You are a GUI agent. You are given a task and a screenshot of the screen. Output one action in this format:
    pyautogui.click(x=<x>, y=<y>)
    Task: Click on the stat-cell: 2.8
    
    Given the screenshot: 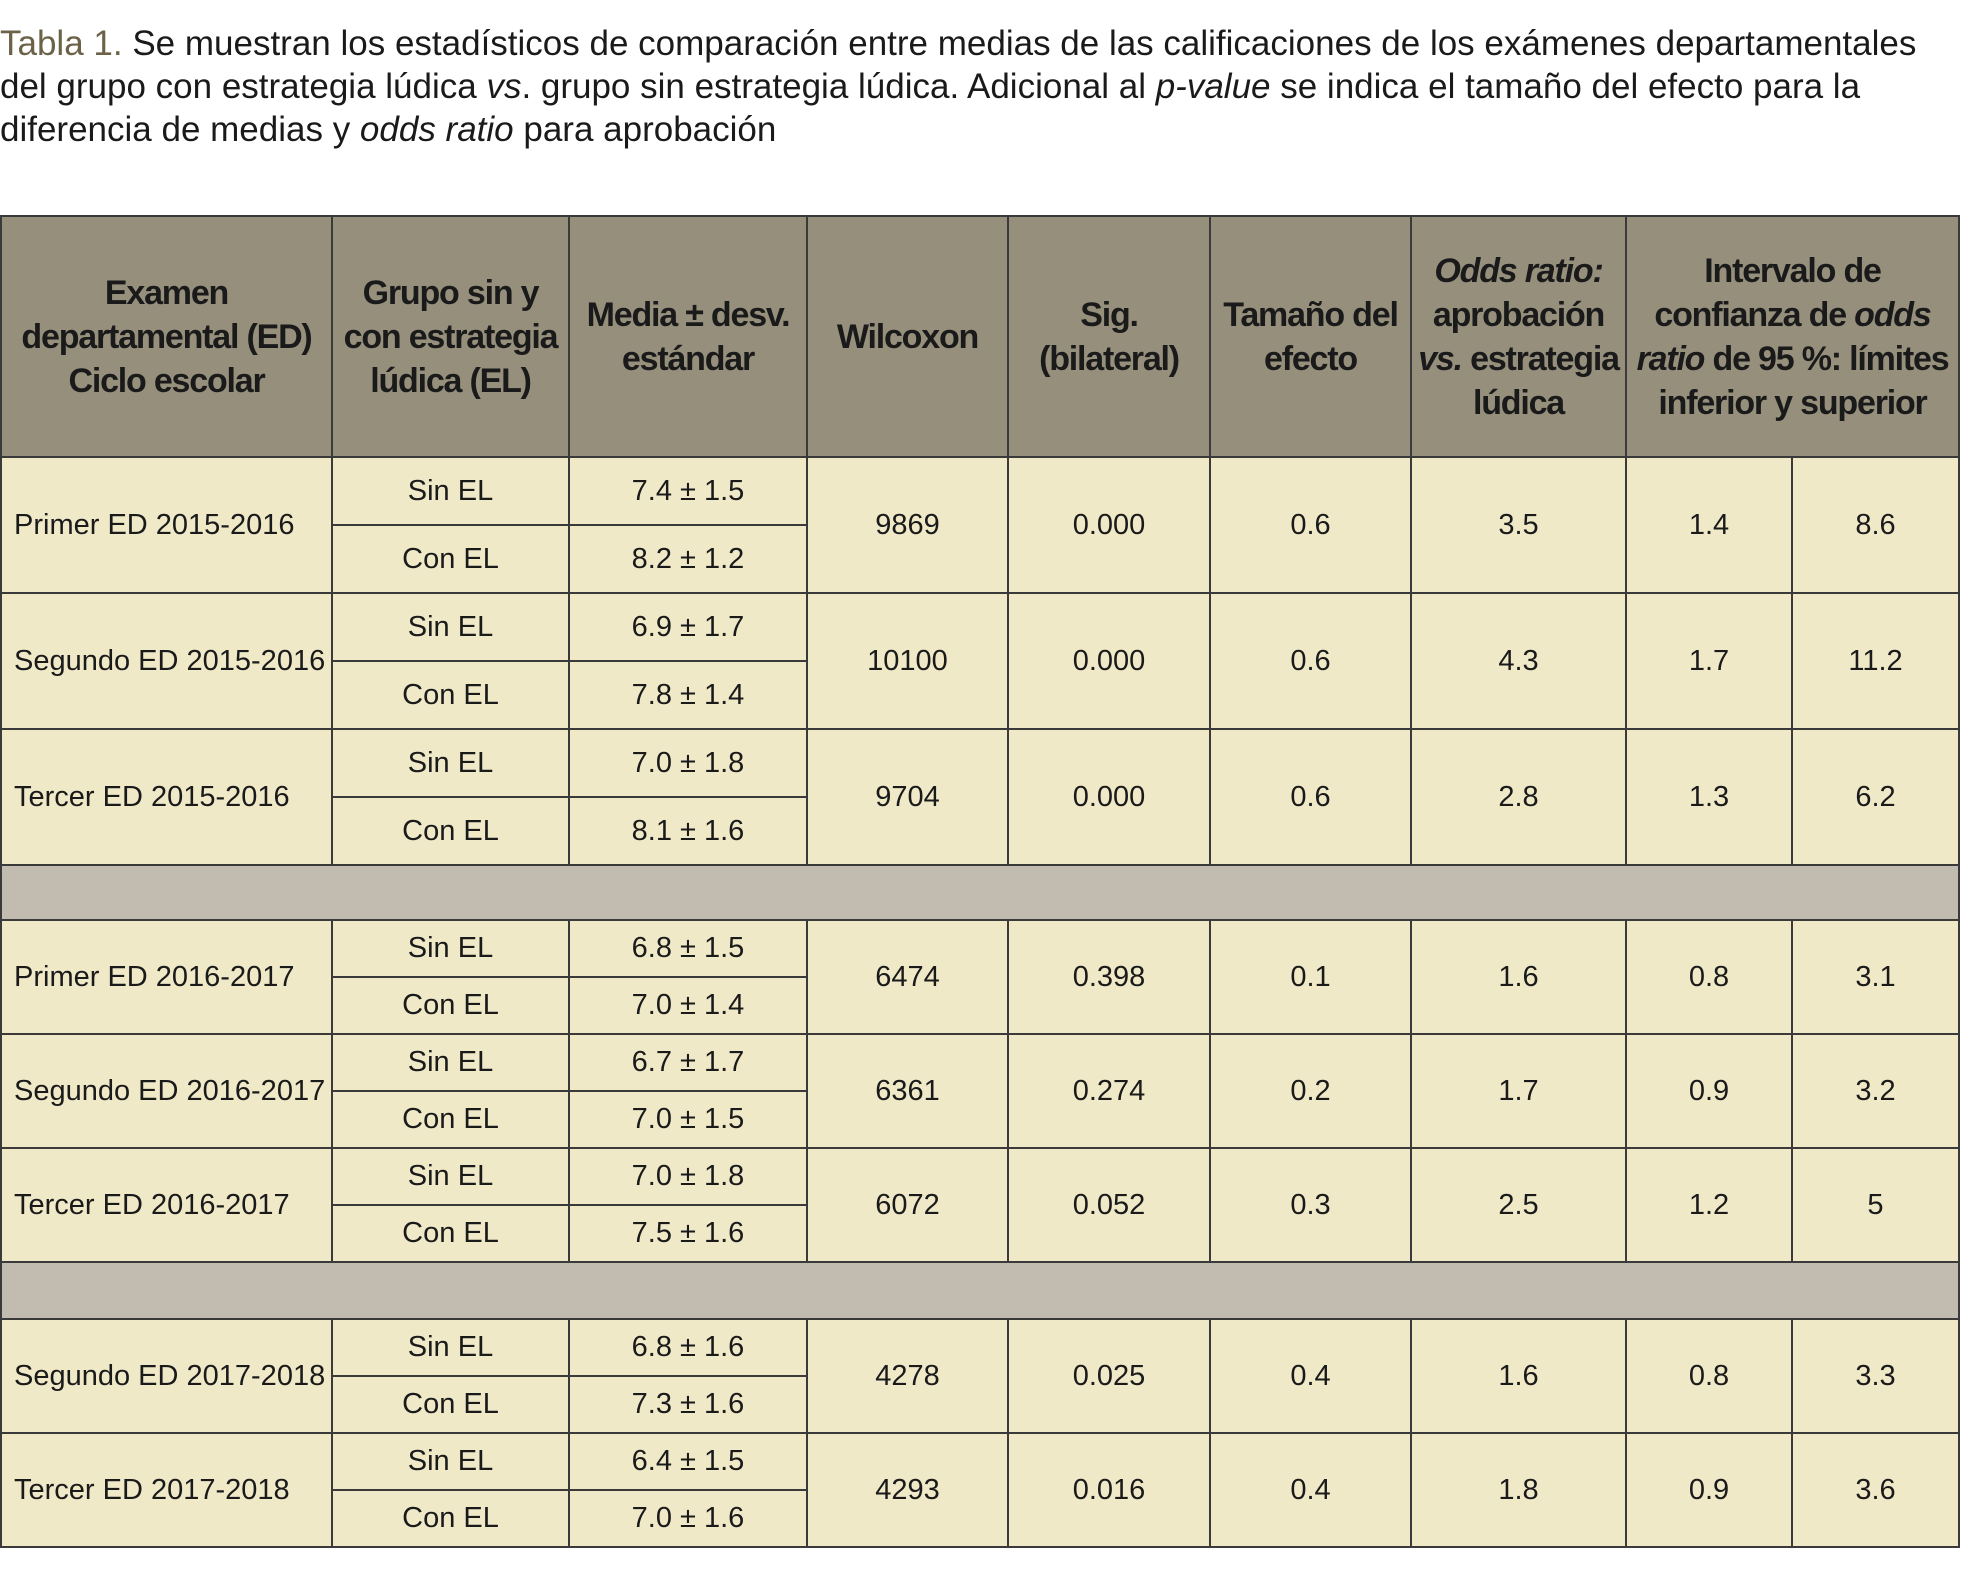 What is the action you would take?
    pyautogui.click(x=1518, y=797)
    